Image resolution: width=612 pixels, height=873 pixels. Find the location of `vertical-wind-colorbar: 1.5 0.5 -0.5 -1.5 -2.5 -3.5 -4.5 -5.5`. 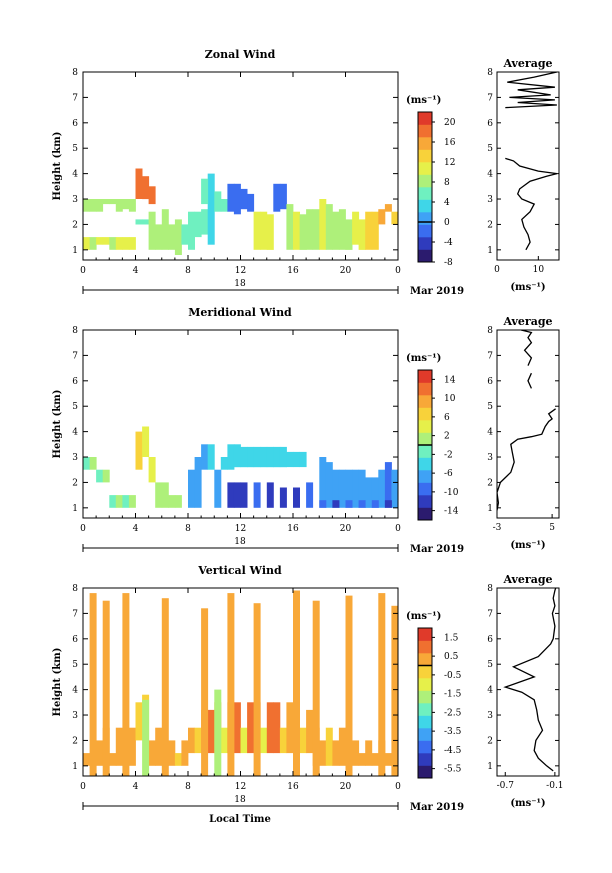

vertical-wind-colorbar: 1.5 0.5 -0.5 -1.5 -2.5 -3.5 -4.5 -5.5 is located at coordinates (439, 703).